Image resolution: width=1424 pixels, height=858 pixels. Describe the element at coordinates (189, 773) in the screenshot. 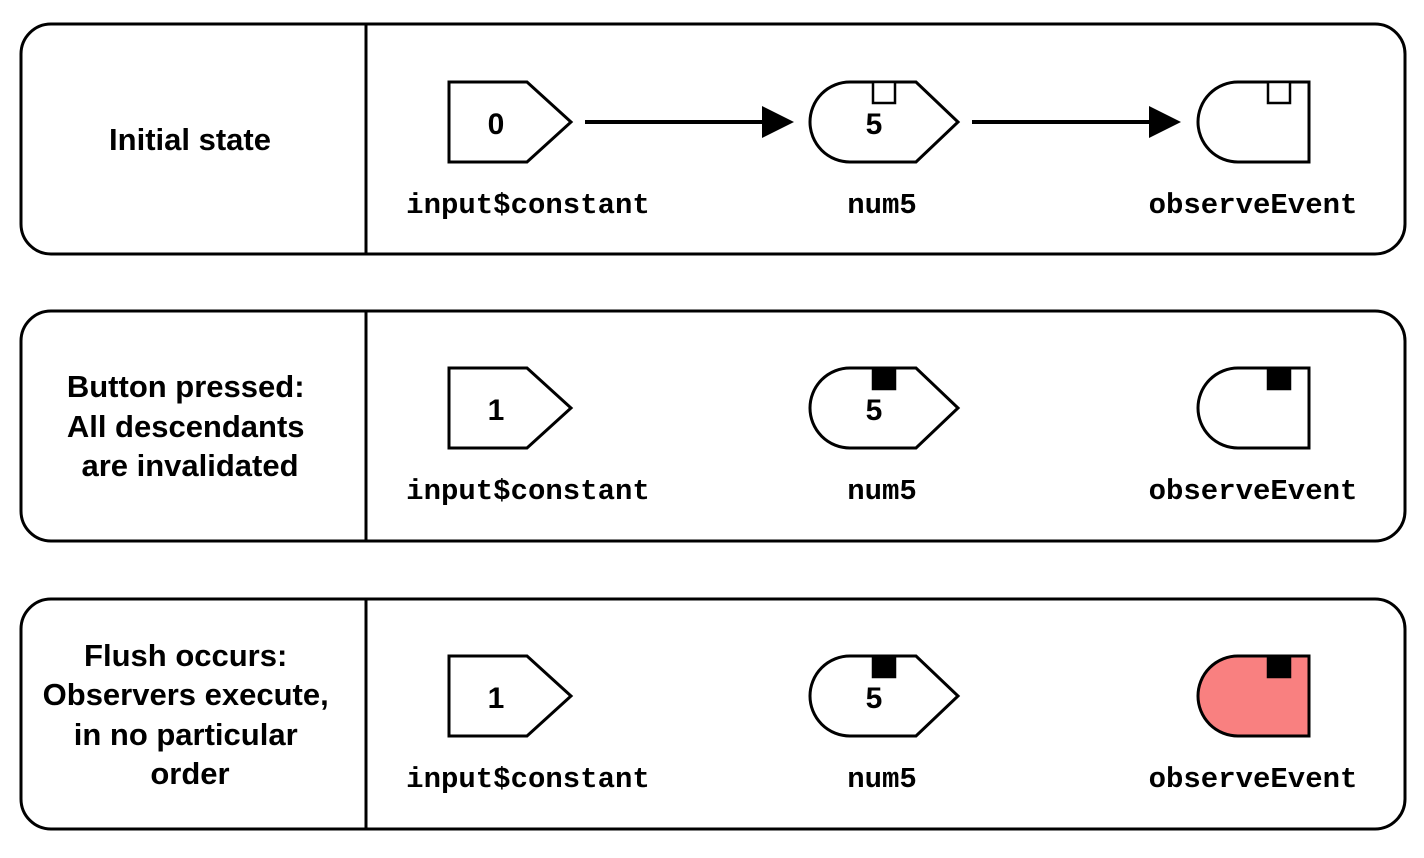

I see `panel-label-line: order` at that location.